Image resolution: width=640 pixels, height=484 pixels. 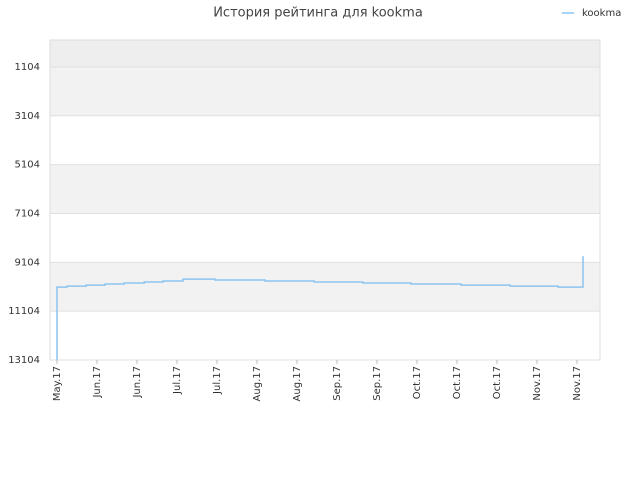 What do you see at coordinates (27, 165) in the screenshot?
I see `y-tick-label: 5104` at bounding box center [27, 165].